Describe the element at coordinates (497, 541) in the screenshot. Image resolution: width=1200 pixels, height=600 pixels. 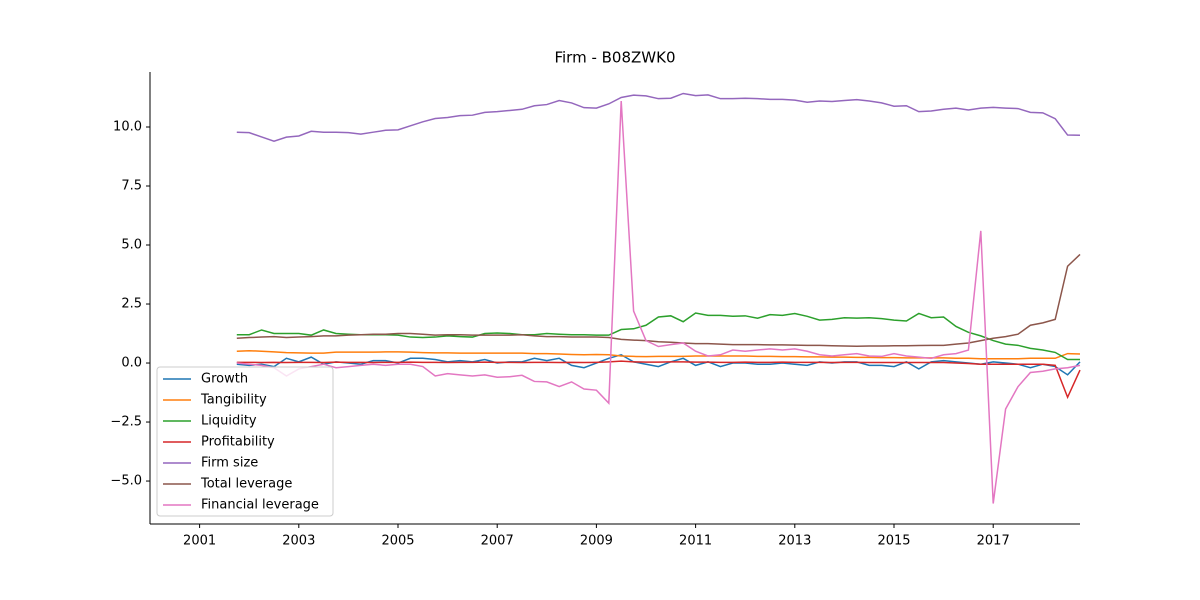
I see `x-tick-label: 2007` at that location.